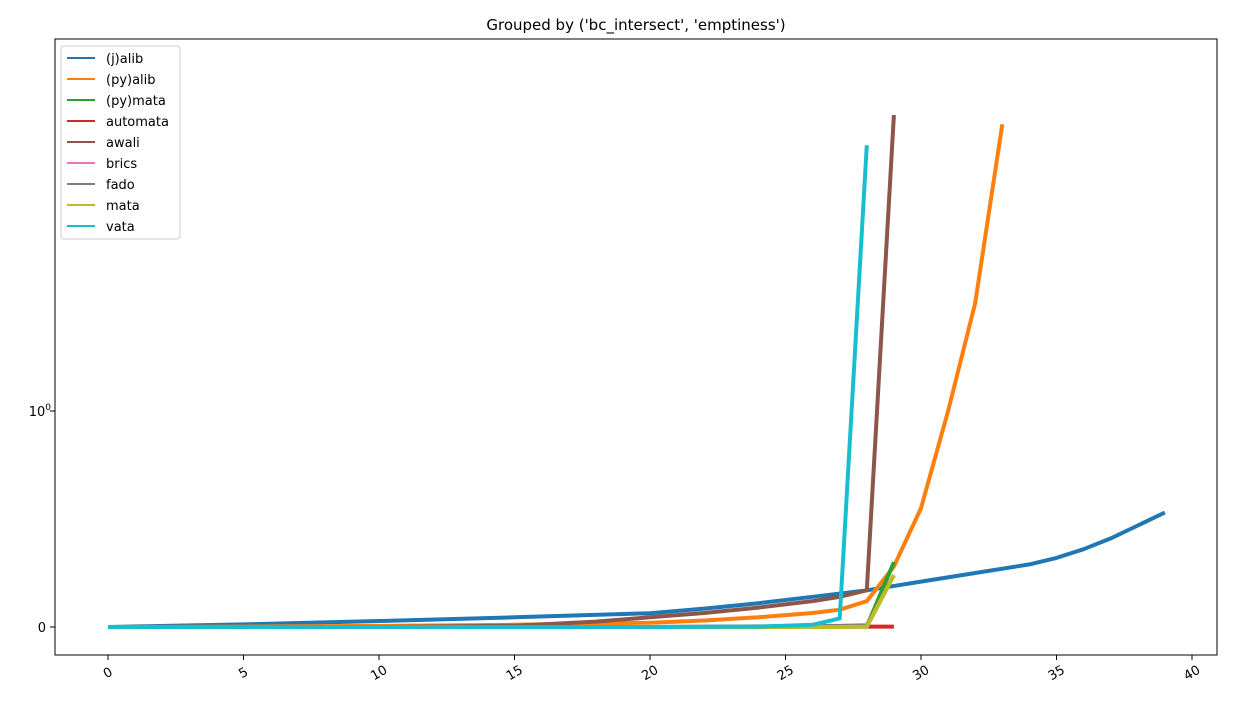 This screenshot has height=706, width=1237. Describe the element at coordinates (120, 185) in the screenshot. I see `legend-label: fado` at that location.